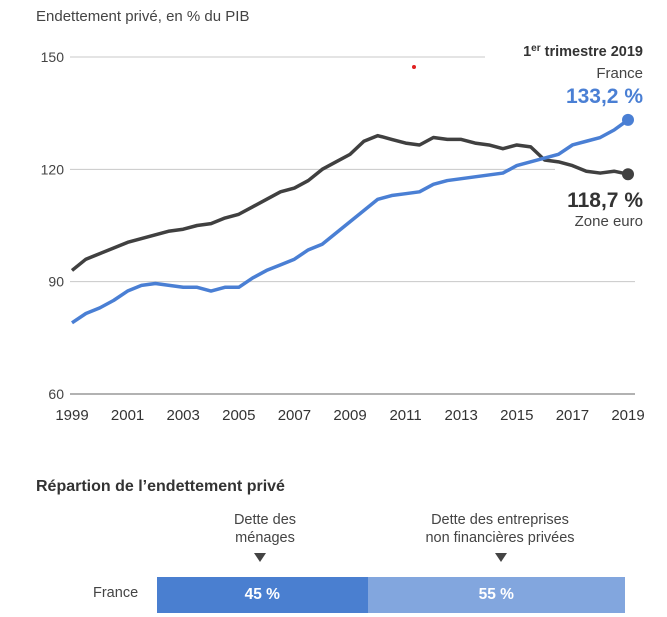  What do you see at coordinates (265, 538) in the screenshot?
I see `legend-menages-line2: ménages` at bounding box center [265, 538].